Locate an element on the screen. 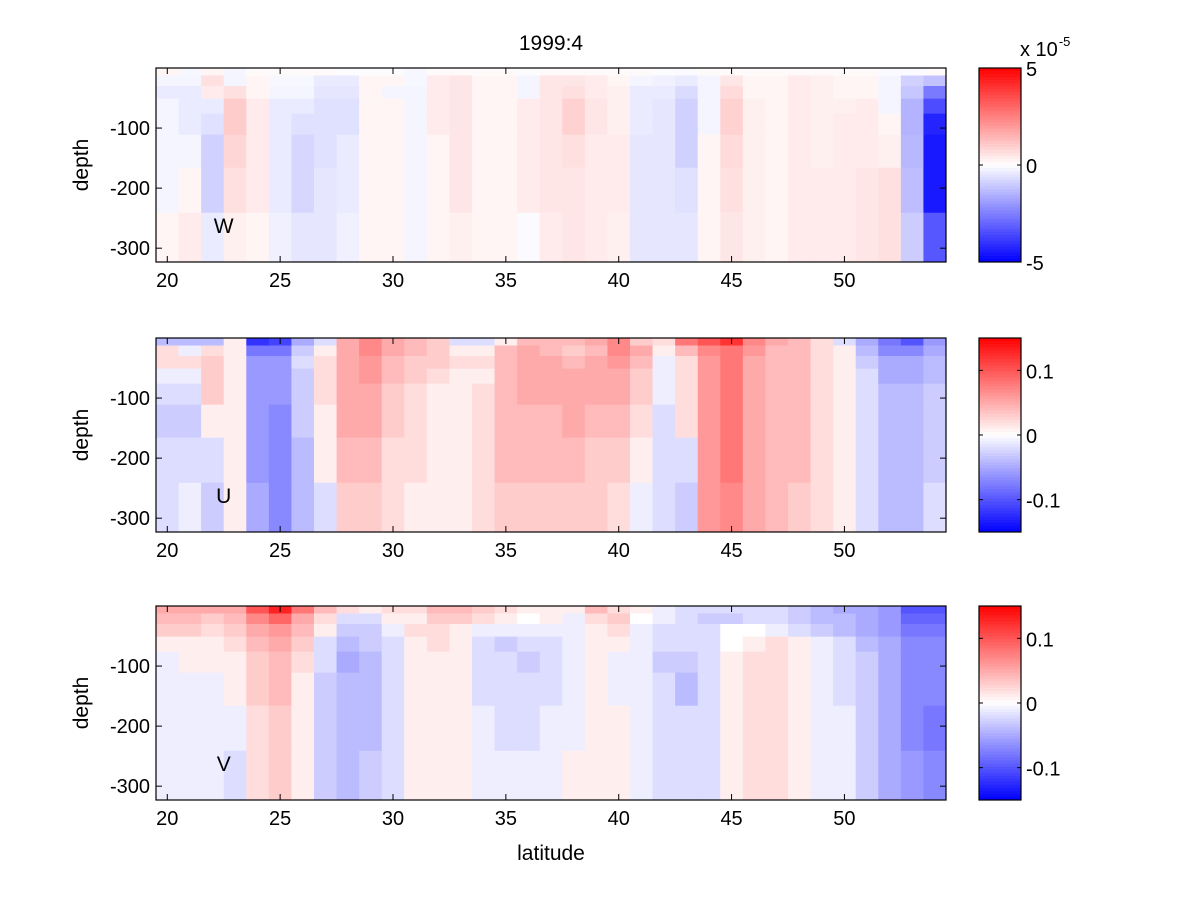 The image size is (1200, 900). x-tick-label: 25 is located at coordinates (280, 281).